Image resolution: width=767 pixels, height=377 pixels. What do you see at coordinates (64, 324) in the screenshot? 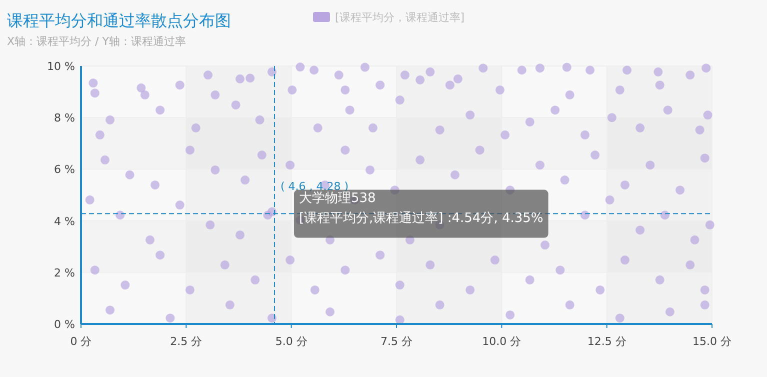
I see `y-tick-label: 0 %` at bounding box center [64, 324].